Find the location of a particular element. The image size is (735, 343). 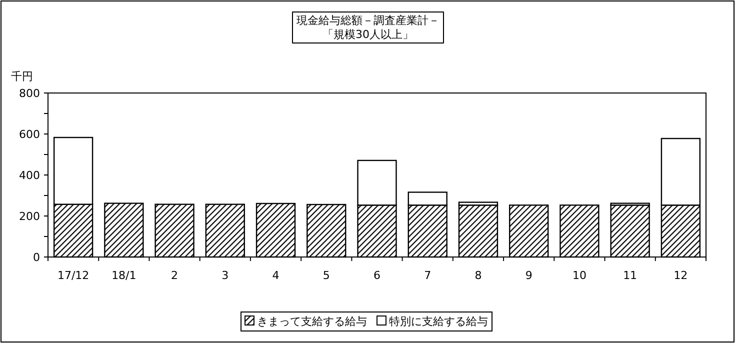

chart-subtitle: 「規模30人以上」 is located at coordinates (368, 34).